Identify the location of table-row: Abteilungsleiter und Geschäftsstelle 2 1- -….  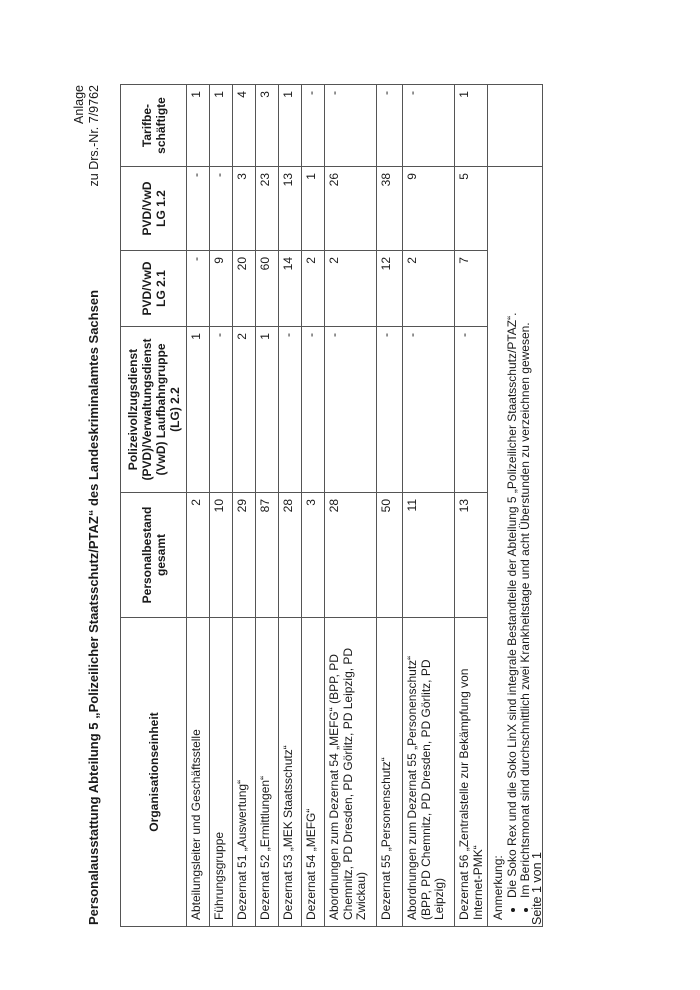
(198, 505).